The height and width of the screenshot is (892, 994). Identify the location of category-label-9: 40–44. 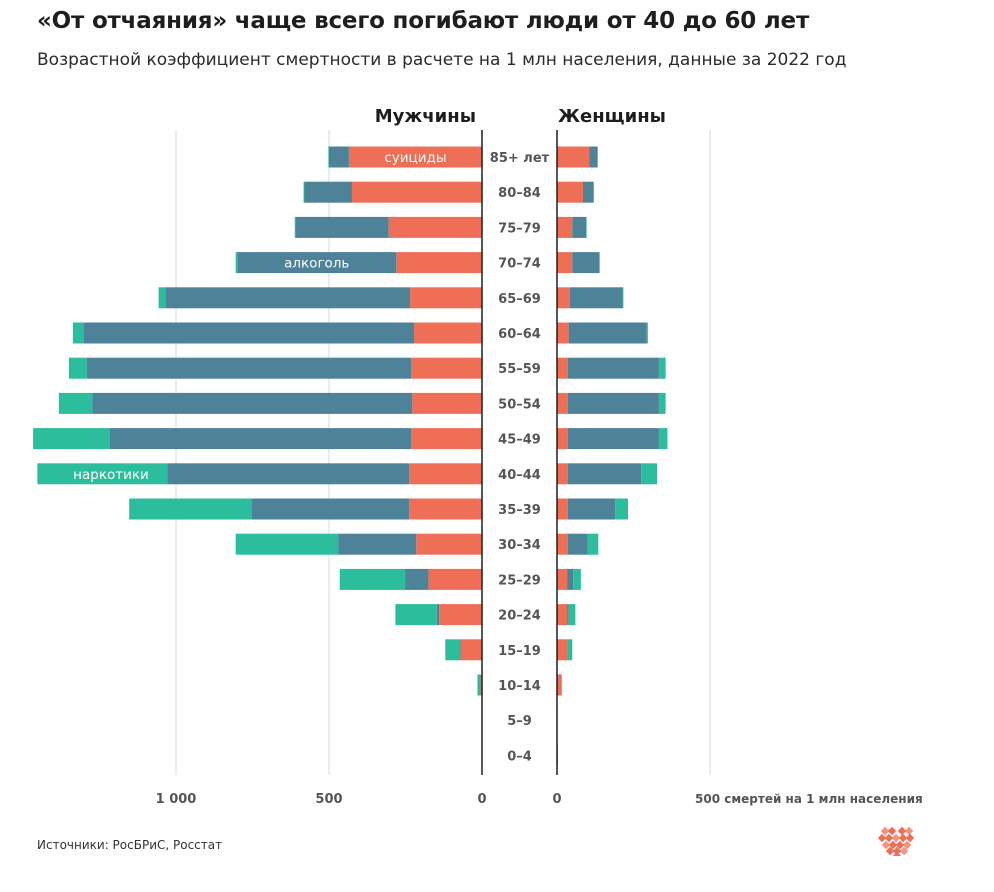
(519, 475).